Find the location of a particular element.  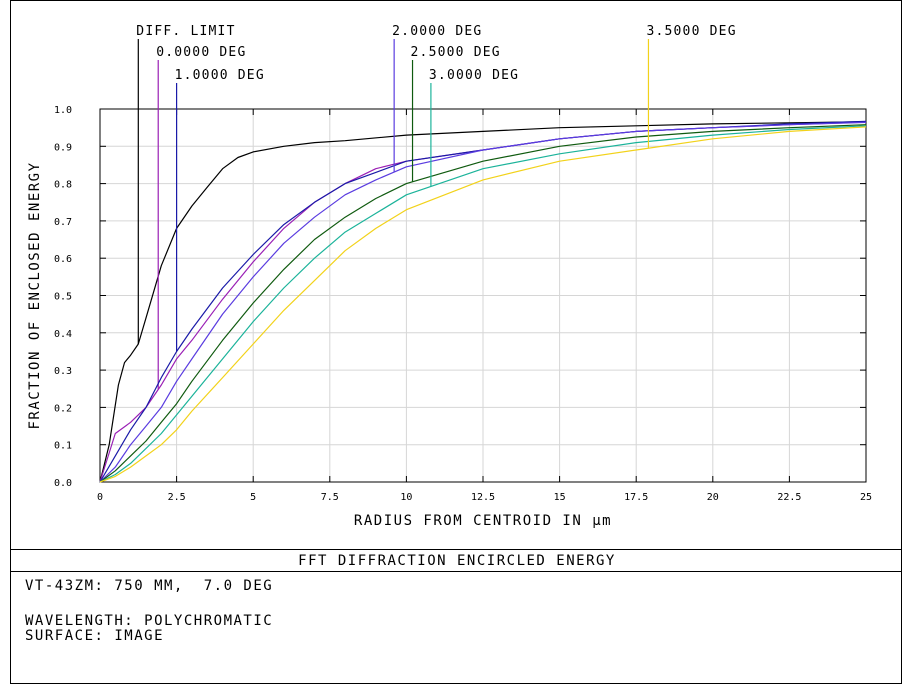

y-tick-label: 1.0 is located at coordinates (63, 110).